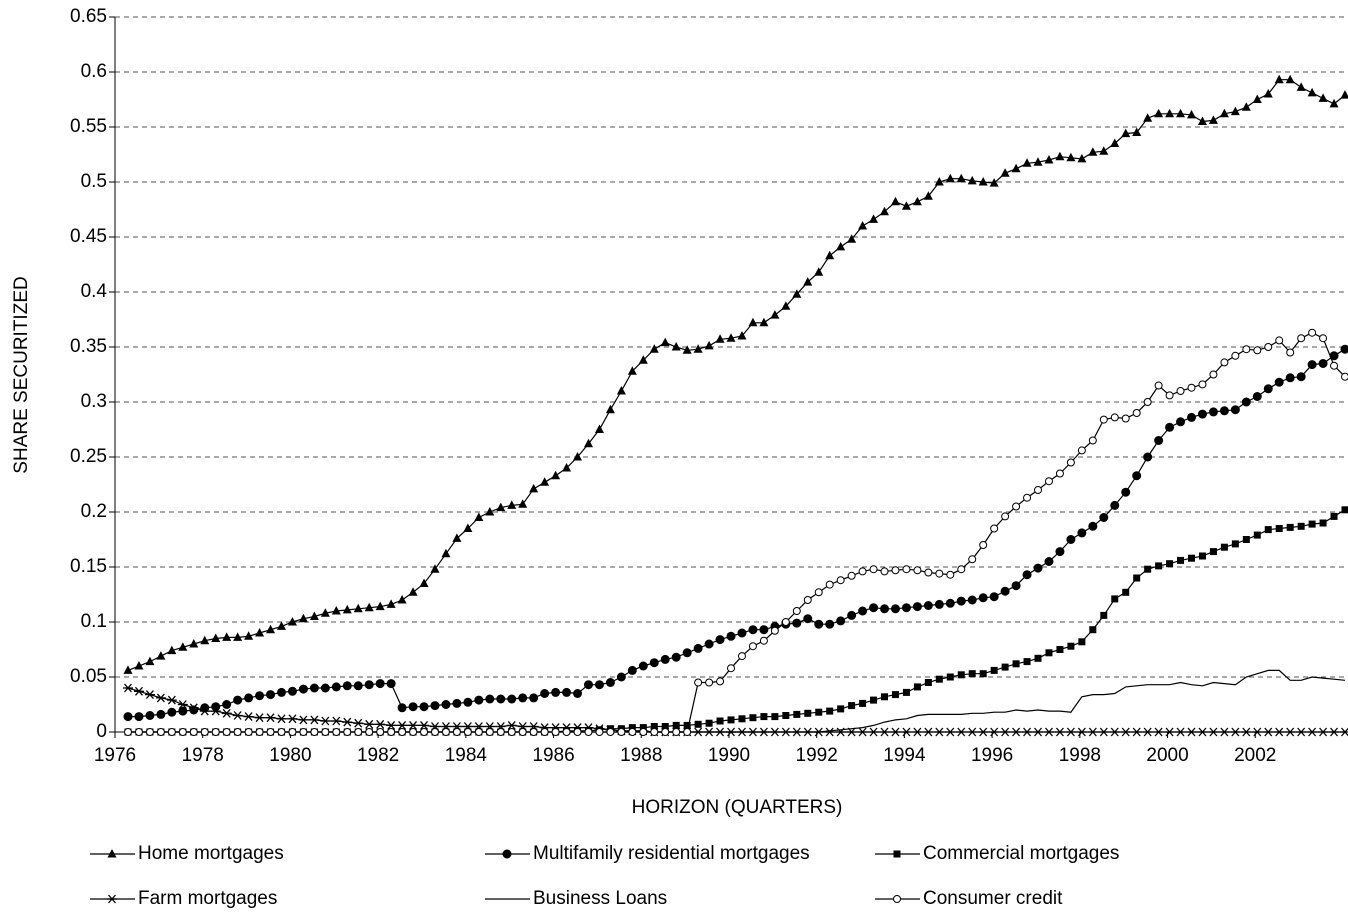 The image size is (1348, 916). I want to click on y-tick-label: 0.65, so click(88, 16).